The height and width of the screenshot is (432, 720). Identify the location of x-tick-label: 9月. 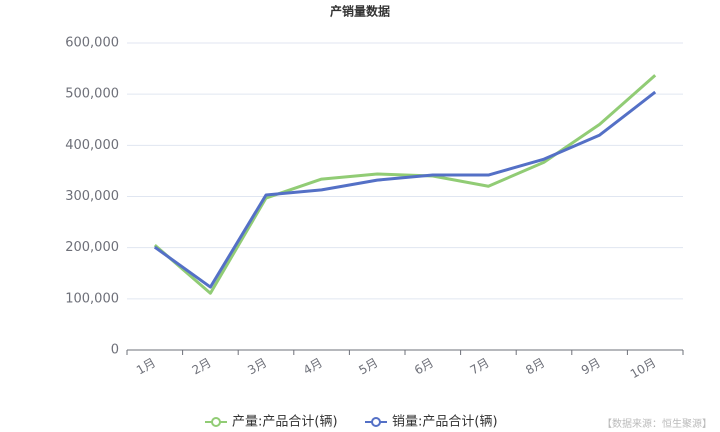
(591, 367).